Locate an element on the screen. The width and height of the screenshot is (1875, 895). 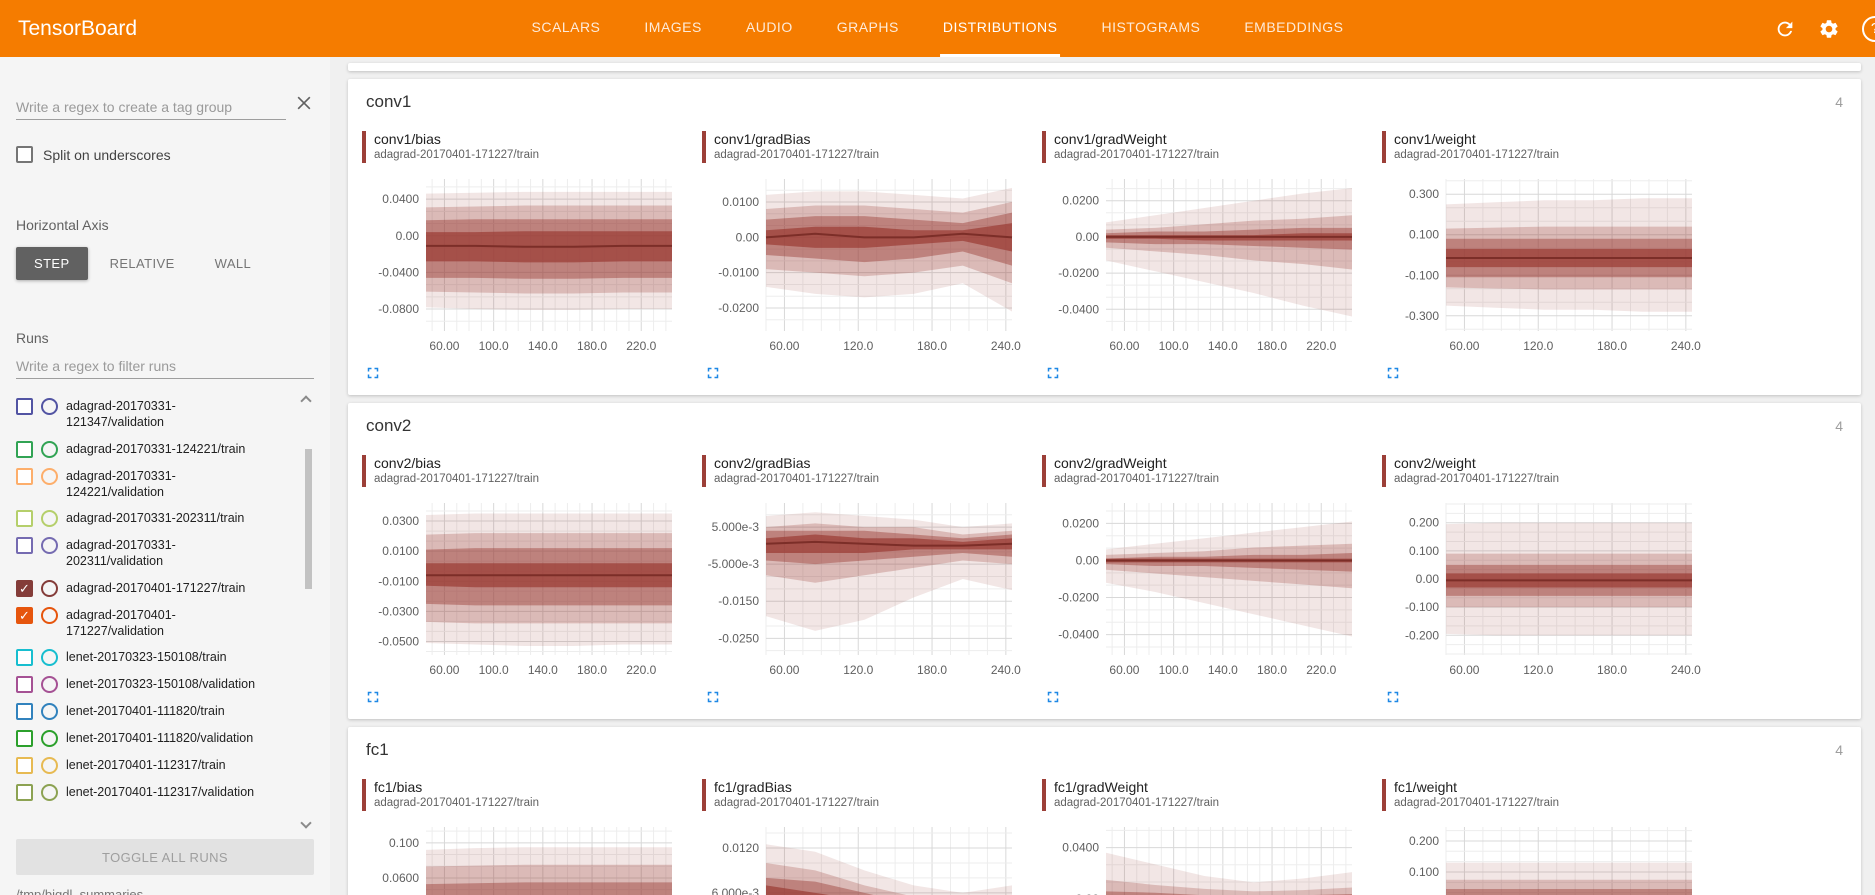
svg-text: 220.0 is located at coordinates (641, 670).